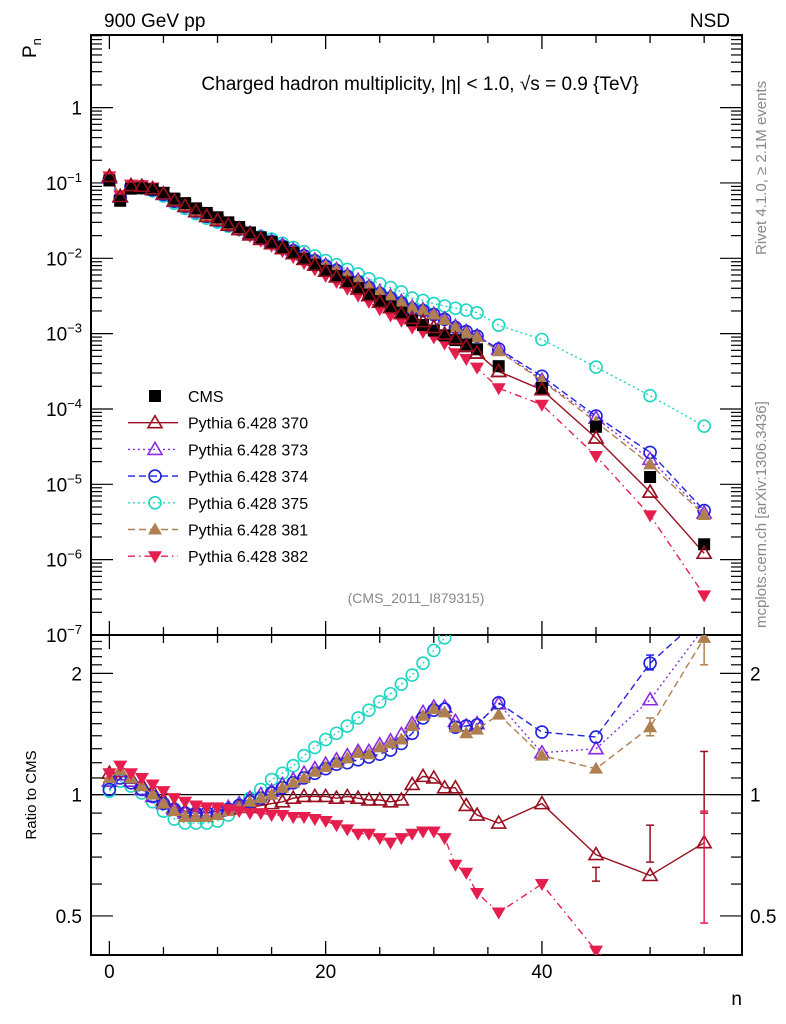 Image resolution: width=786 pixels, height=1024 pixels. Describe the element at coordinates (64, 559) in the screenshot. I see `y-tick-label: 10⁻⁶` at that location.